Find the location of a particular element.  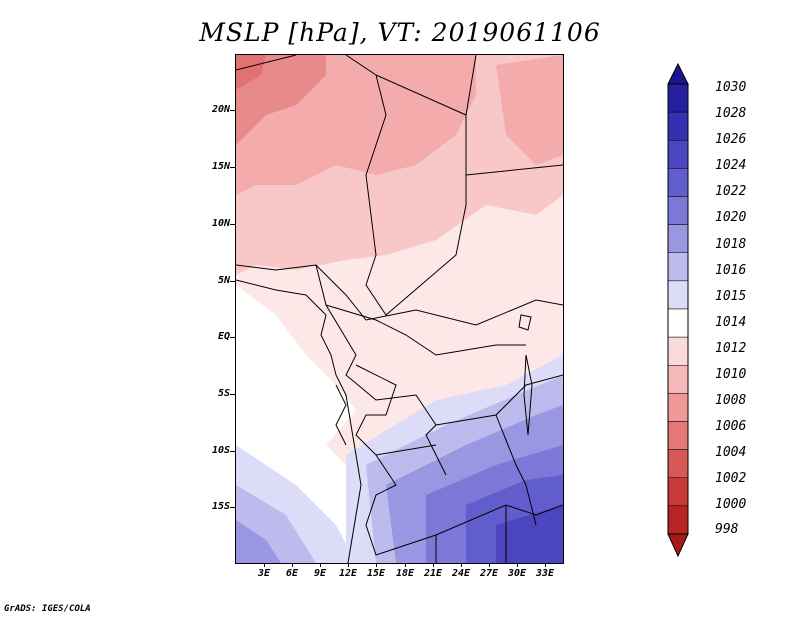

colorbar-label-1000: 1000 is located at coordinates (731, 504).